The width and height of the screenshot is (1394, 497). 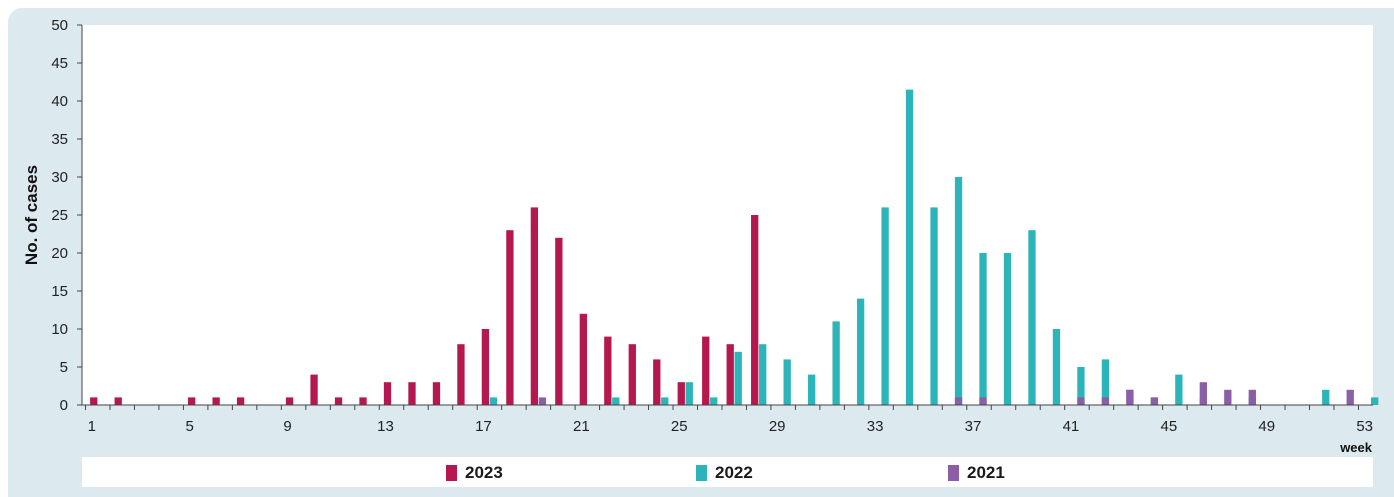 What do you see at coordinates (1071, 426) in the screenshot?
I see `x-tick-label: 41` at bounding box center [1071, 426].